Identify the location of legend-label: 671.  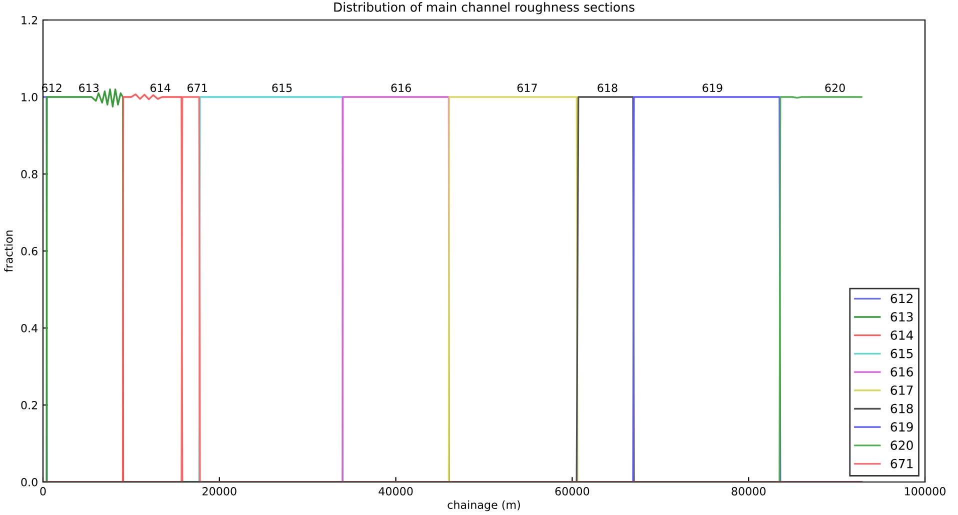
(901, 463).